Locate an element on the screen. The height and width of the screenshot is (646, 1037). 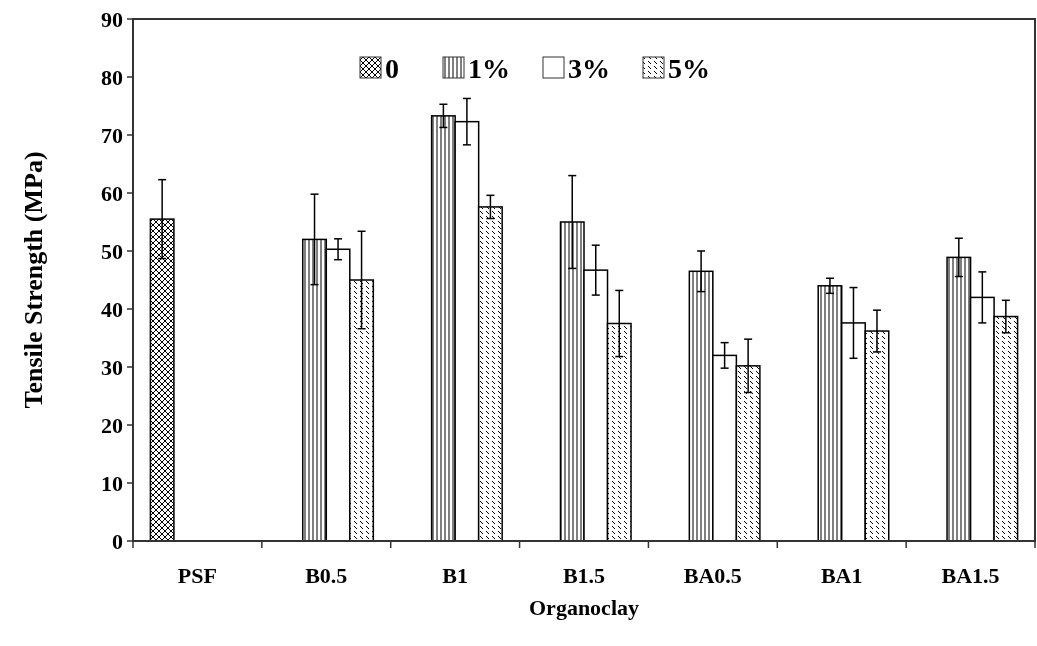
x-axis-title: Organoclay is located at coordinates (584, 607).